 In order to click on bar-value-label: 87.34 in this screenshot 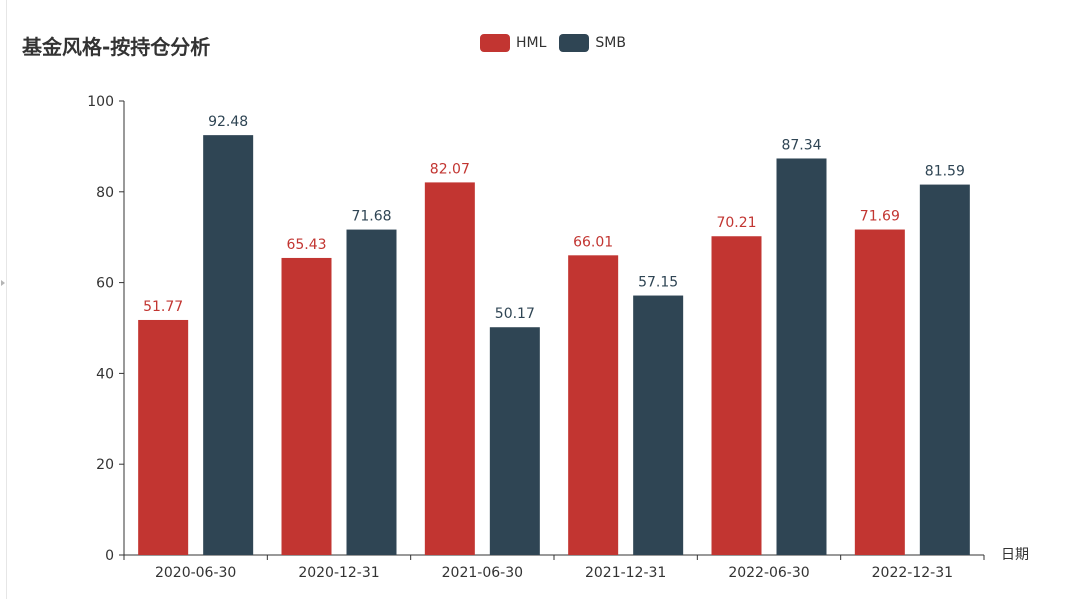, I will do `click(801, 145)`.